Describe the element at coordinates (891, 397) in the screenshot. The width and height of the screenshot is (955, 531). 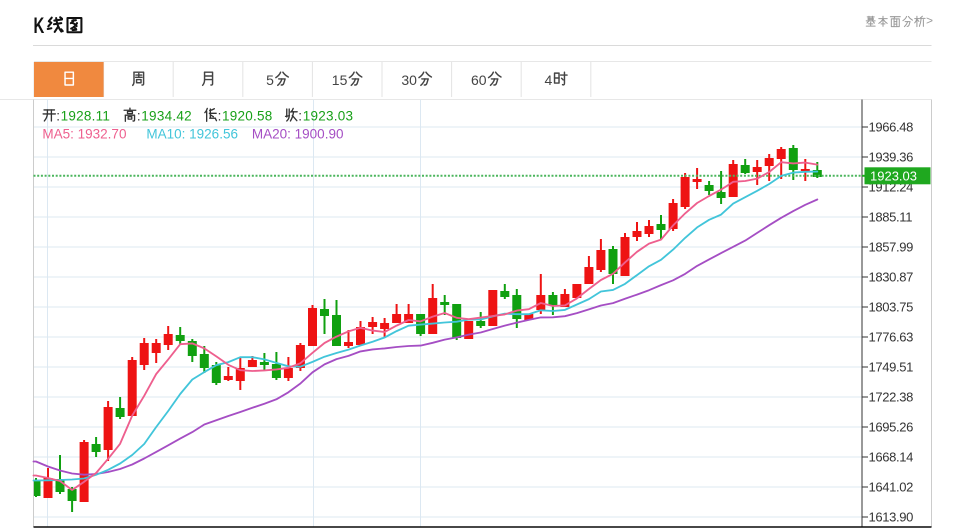
I see `svg-text: 1722.38` at that location.